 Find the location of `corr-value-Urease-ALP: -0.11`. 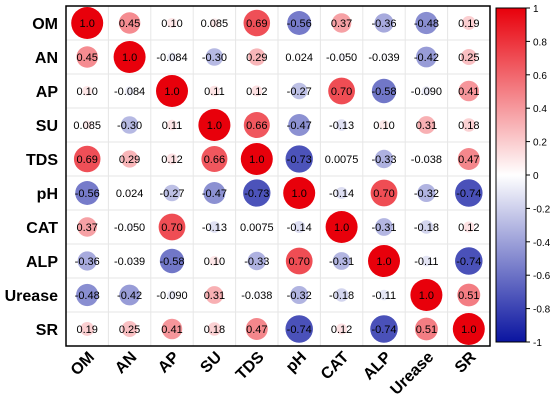

corr-value-Urease-ALP: -0.11 is located at coordinates (384, 296).